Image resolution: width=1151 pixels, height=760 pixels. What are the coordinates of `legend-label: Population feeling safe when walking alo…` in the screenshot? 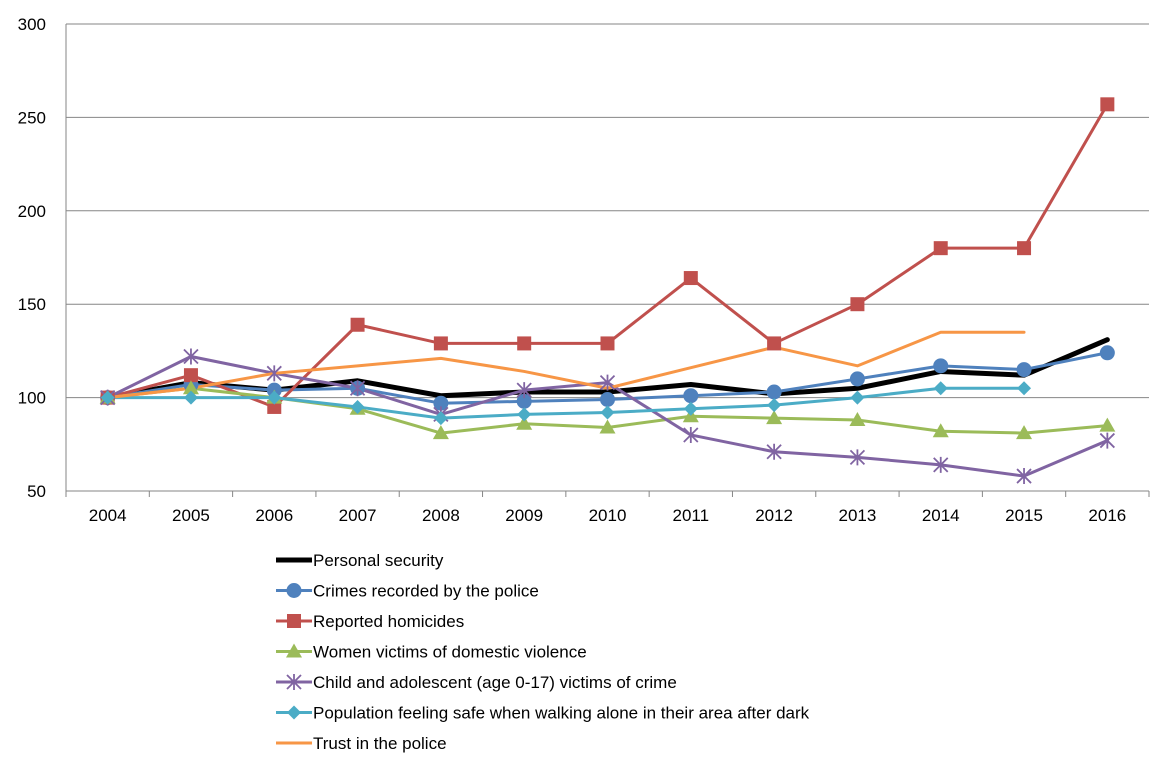 It's located at (561, 713).